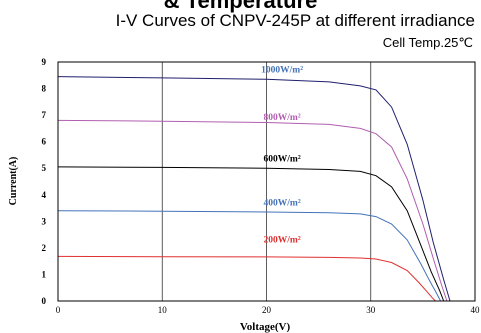 The width and height of the screenshot is (481, 333). I want to click on x-tick-label: 10, so click(163, 310).